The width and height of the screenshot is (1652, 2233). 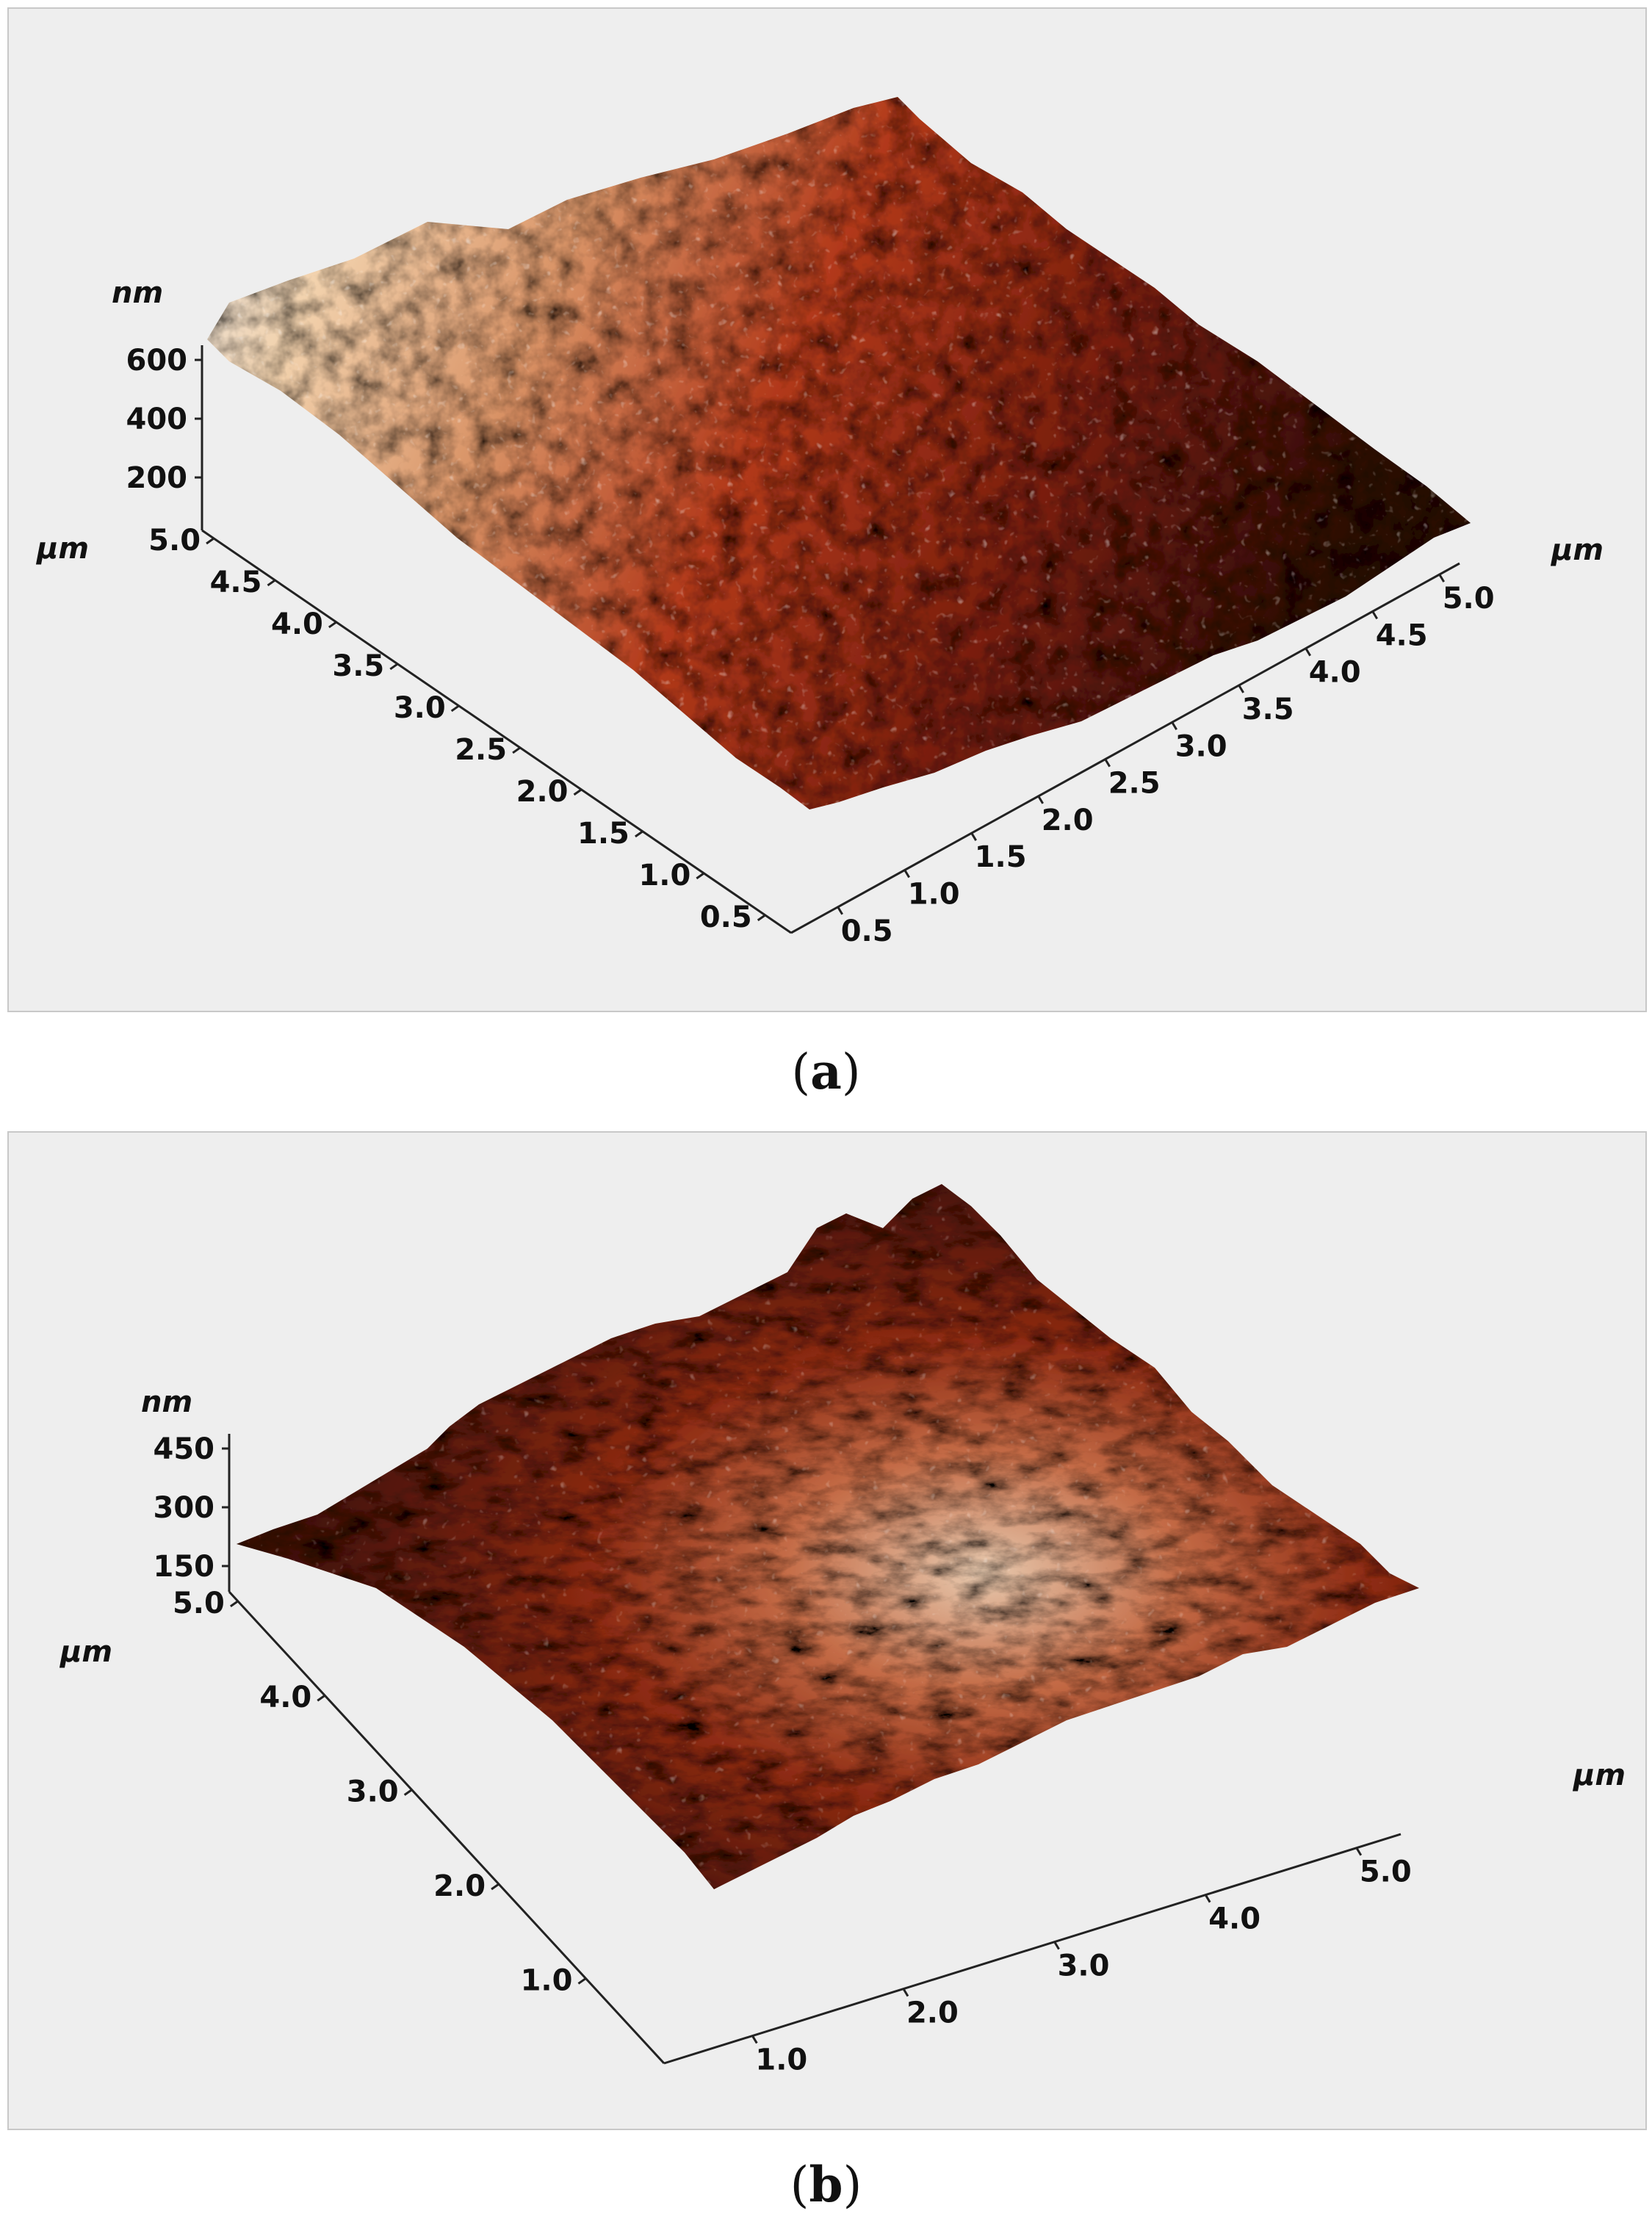 I want to click on z-tick-label: 400, so click(x=157, y=420).